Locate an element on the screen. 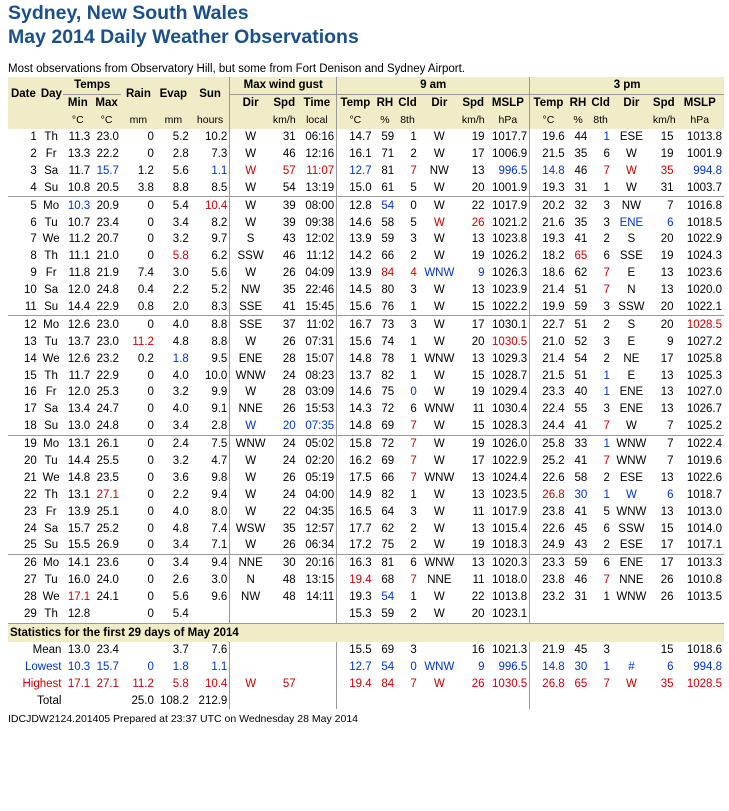  table-cell: NW is located at coordinates (439, 170).